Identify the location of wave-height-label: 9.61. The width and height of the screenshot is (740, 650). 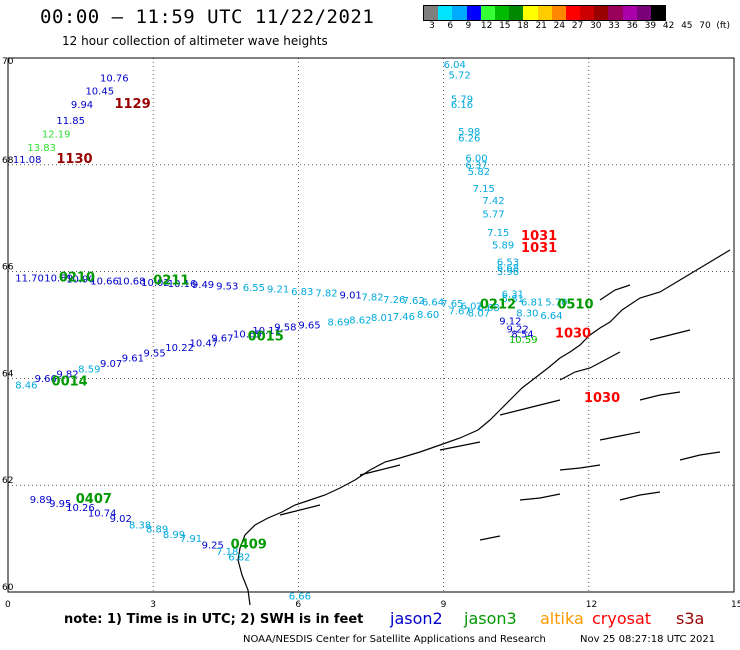
(133, 359).